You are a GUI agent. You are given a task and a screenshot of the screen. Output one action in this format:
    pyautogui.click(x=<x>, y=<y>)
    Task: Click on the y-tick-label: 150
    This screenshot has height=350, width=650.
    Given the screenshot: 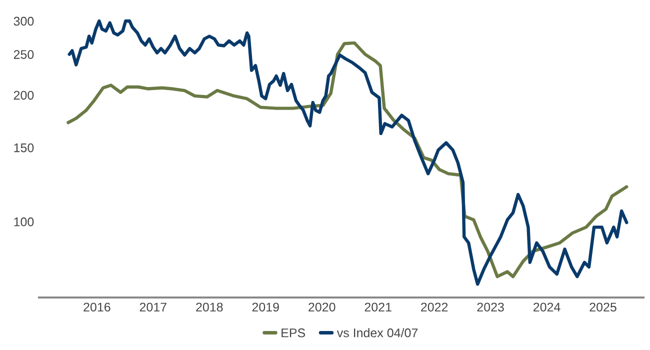 What is the action you would take?
    pyautogui.click(x=24, y=147)
    